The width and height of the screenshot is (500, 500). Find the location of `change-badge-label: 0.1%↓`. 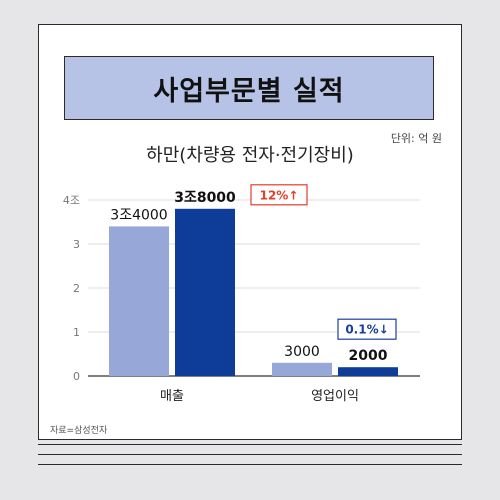

change-badge-label: 0.1%↓ is located at coordinates (366, 330).